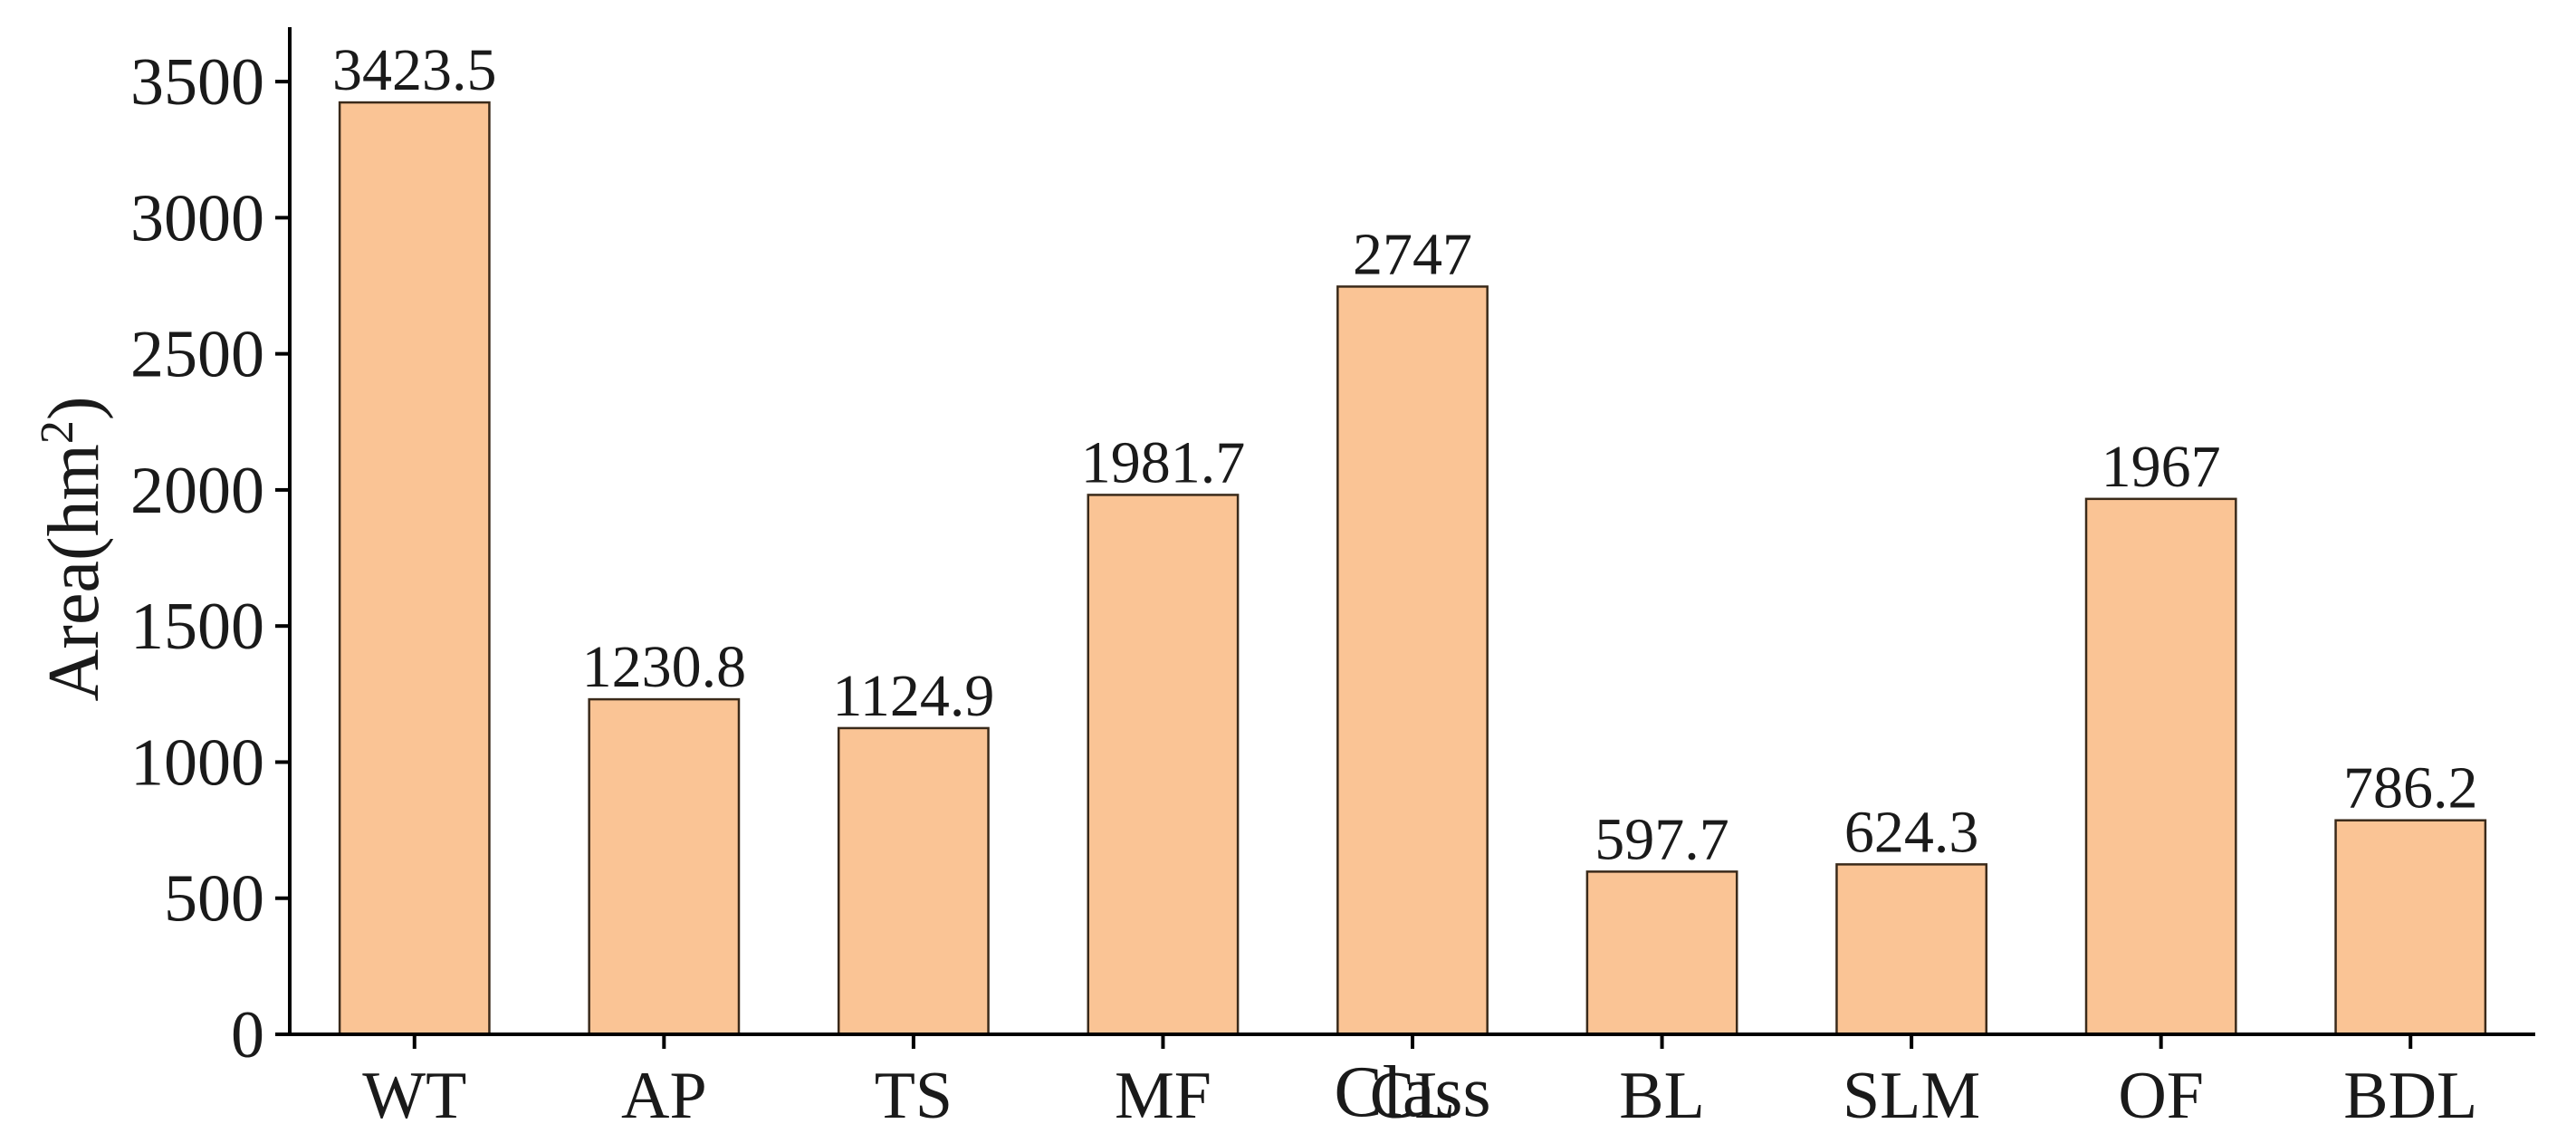  I want to click on bar-of, so click(2160, 766).